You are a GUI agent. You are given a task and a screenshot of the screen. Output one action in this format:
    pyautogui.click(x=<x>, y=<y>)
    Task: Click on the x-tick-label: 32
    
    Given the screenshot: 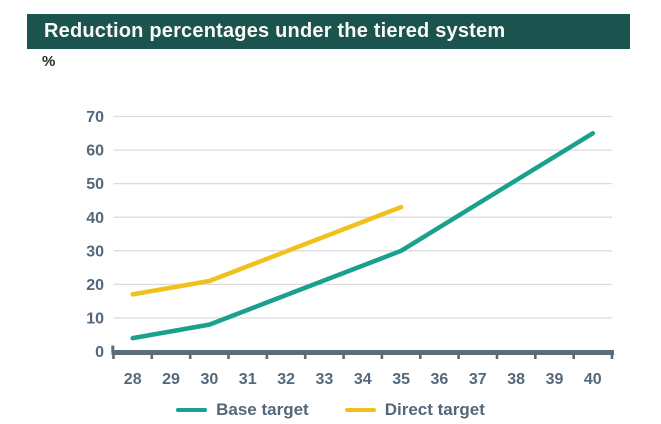 What is the action you would take?
    pyautogui.click(x=286, y=379)
    